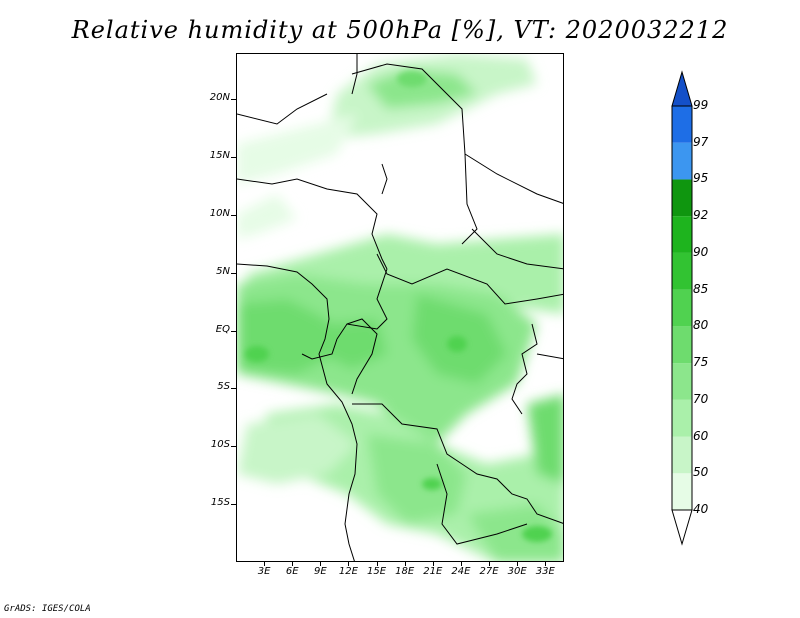 This screenshot has width=800, height=618. I want to click on lon-tick-label: 6E, so click(292, 571).